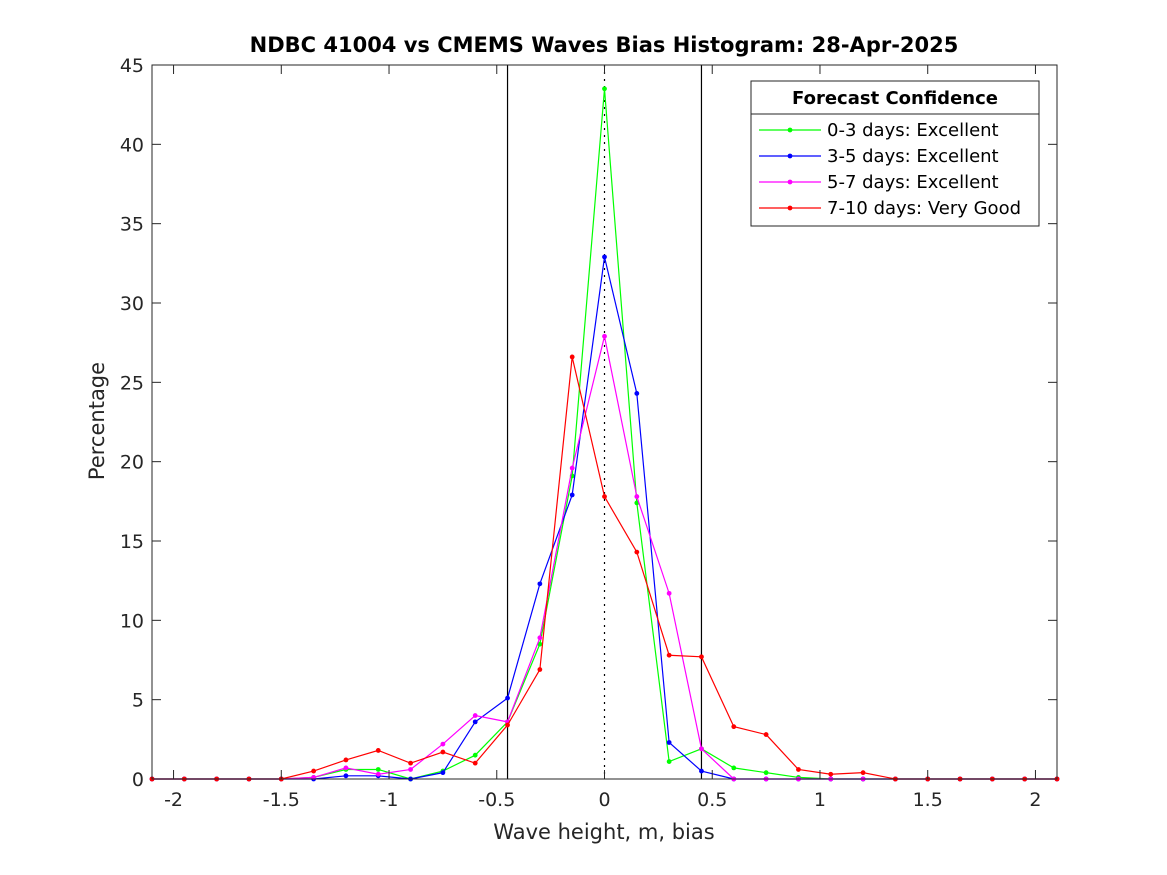 The image size is (1167, 875). What do you see at coordinates (1035, 800) in the screenshot?
I see `x-tick-label: 2` at bounding box center [1035, 800].